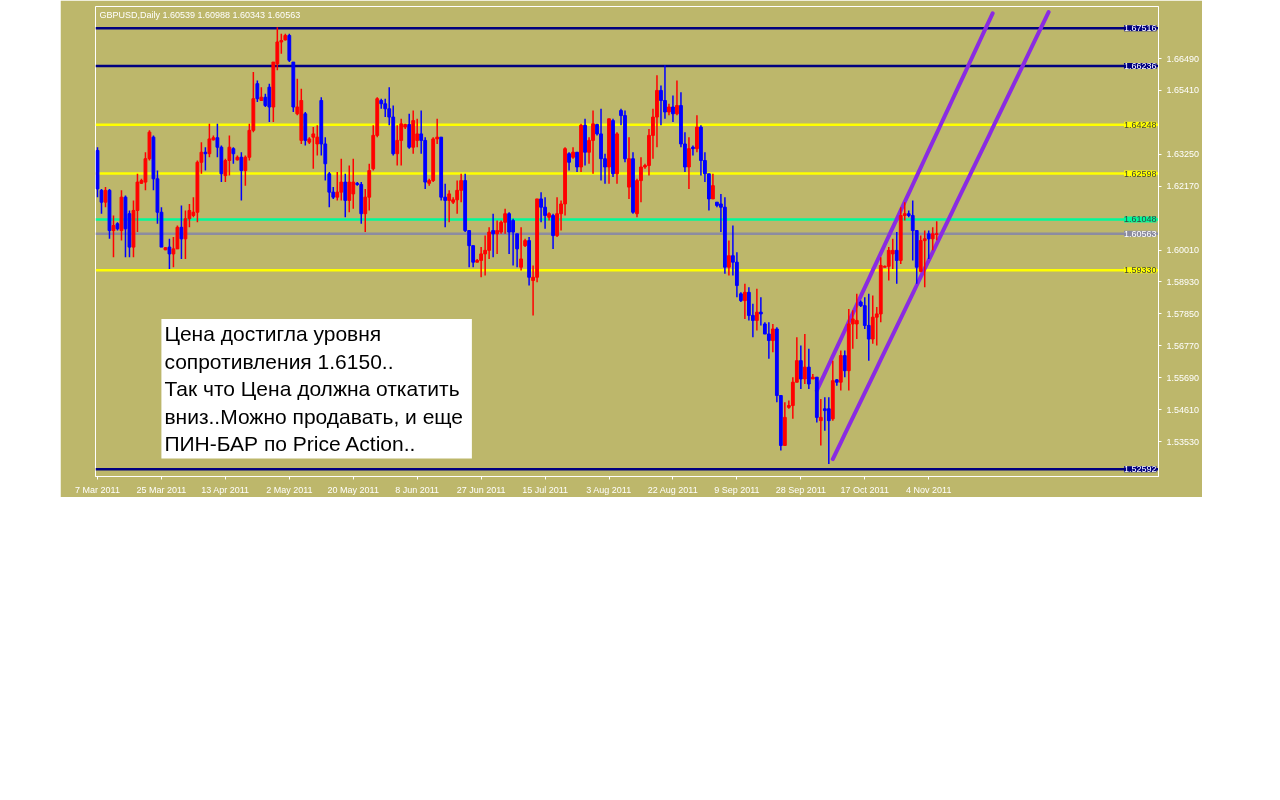  I want to click on chart-title: GBPUSD,Daily 1.60539 1.60988 1.60343 1.60563, so click(200, 14).